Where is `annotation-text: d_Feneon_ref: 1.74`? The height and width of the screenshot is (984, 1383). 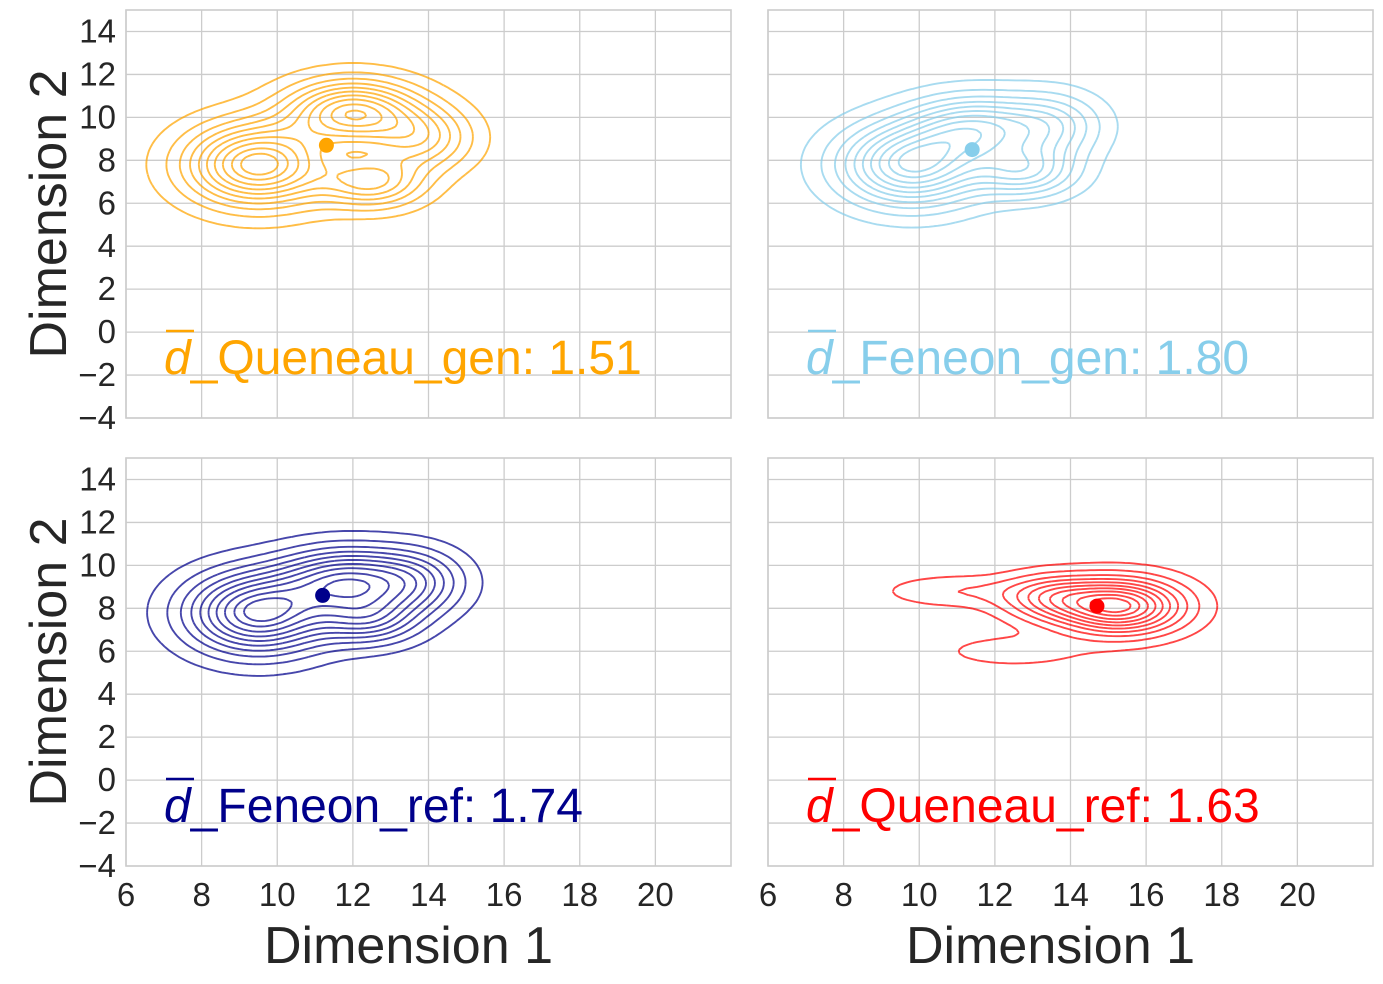 annotation-text: d_Feneon_ref: 1.74 is located at coordinates (373, 806).